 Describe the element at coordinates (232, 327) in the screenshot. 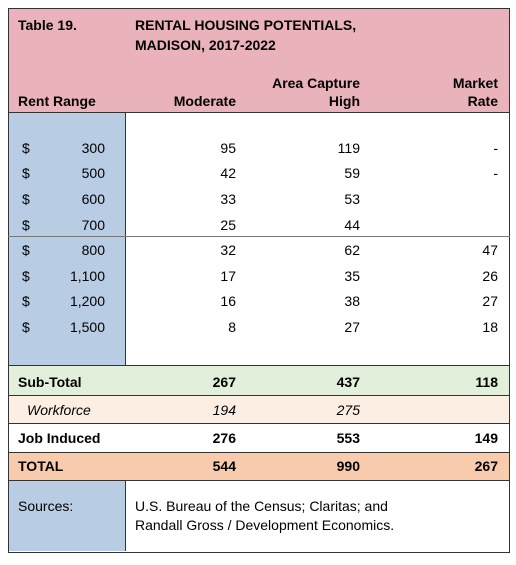

I see `cell: 8` at that location.